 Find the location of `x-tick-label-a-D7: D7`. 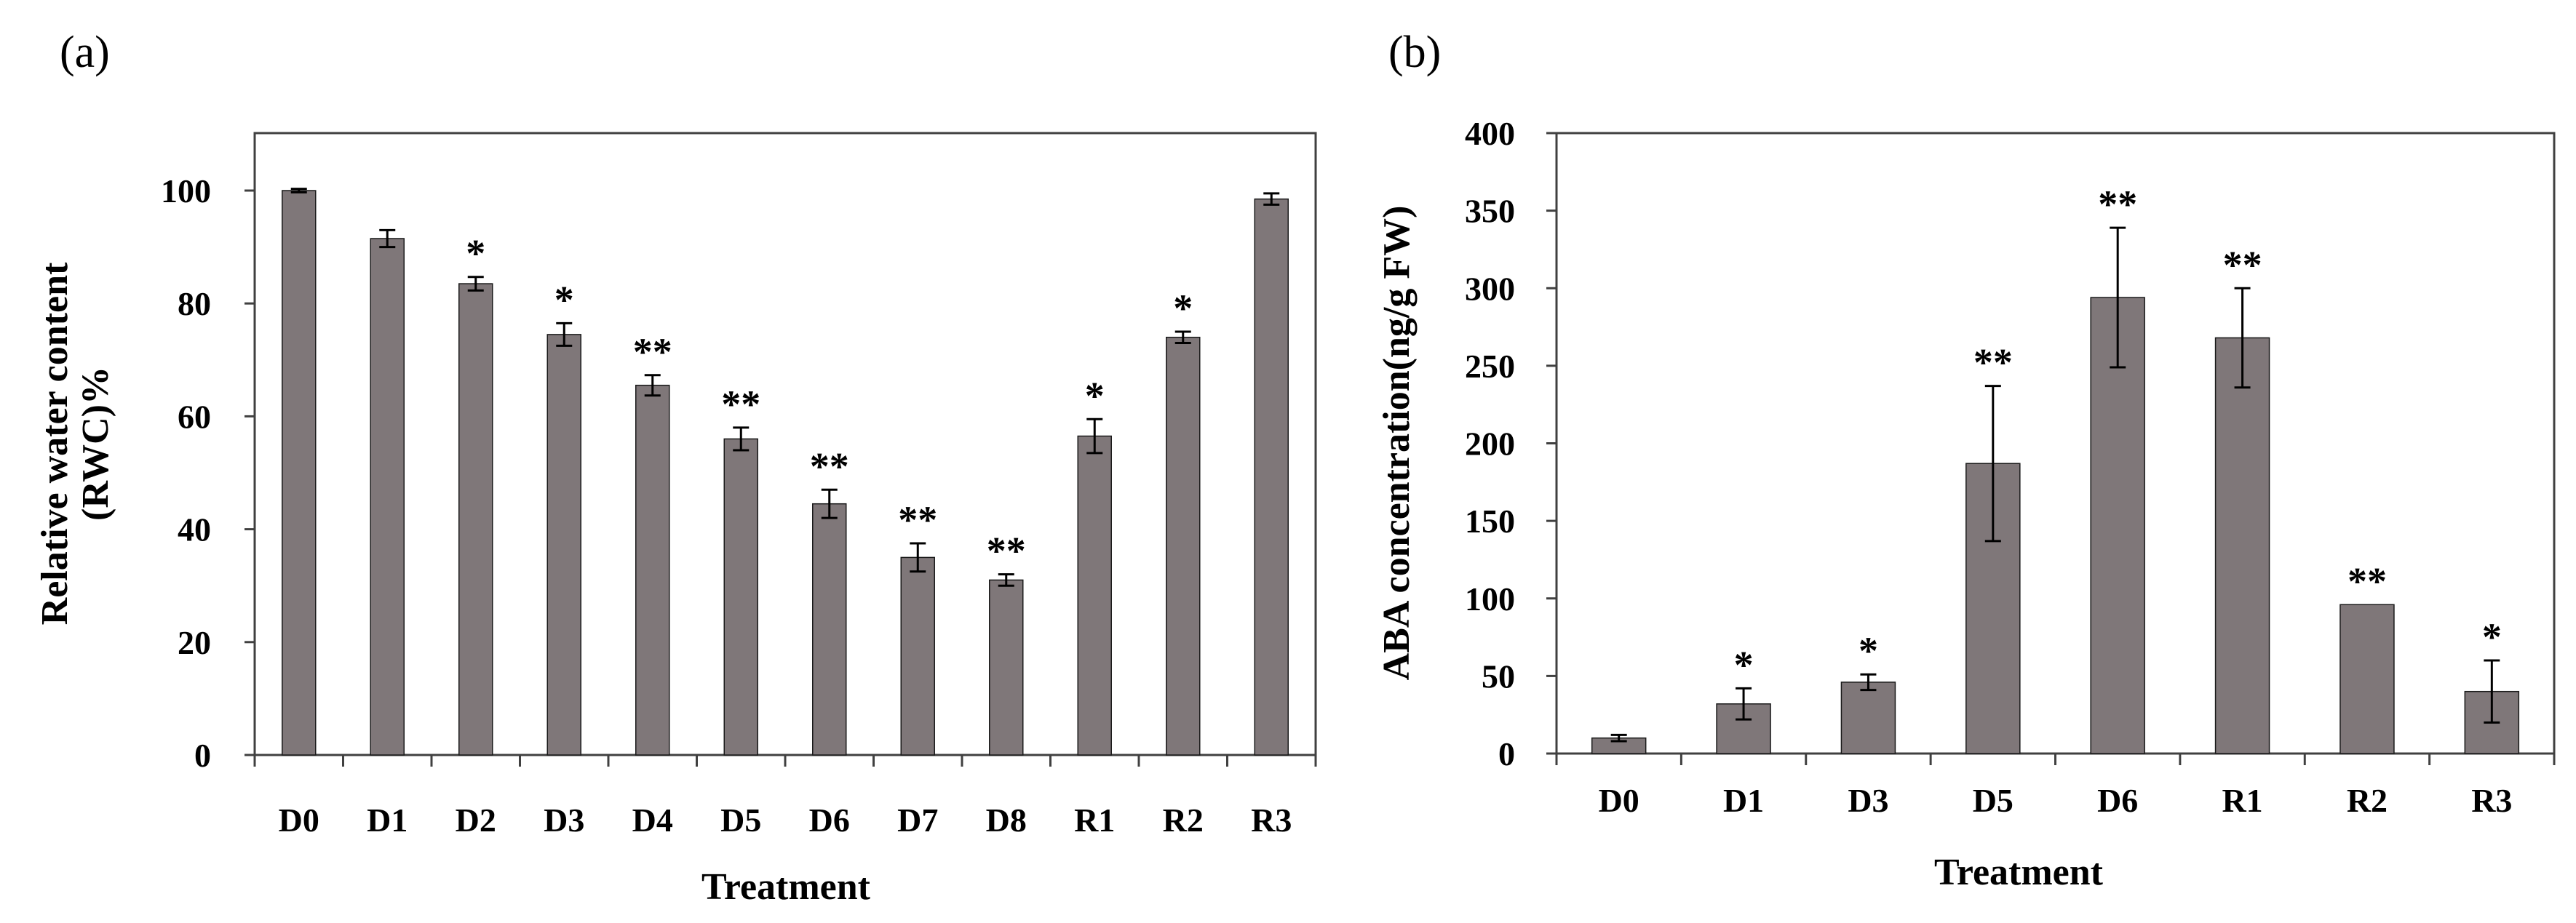

x-tick-label-a-D7: D7 is located at coordinates (917, 821).